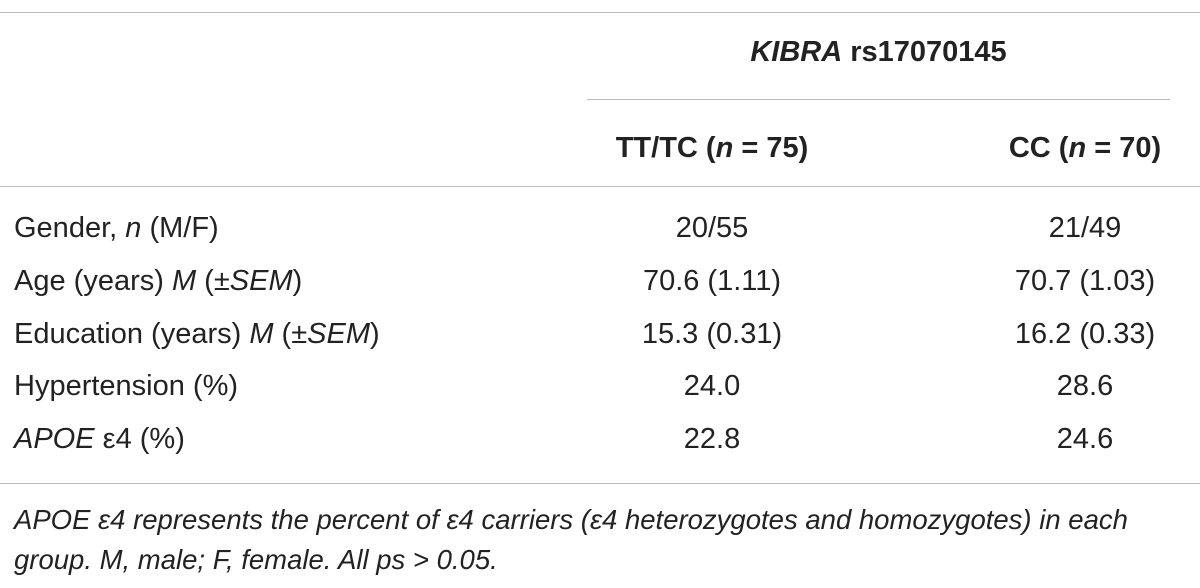 The width and height of the screenshot is (1200, 588). I want to click on header-rule, so click(600, 186).